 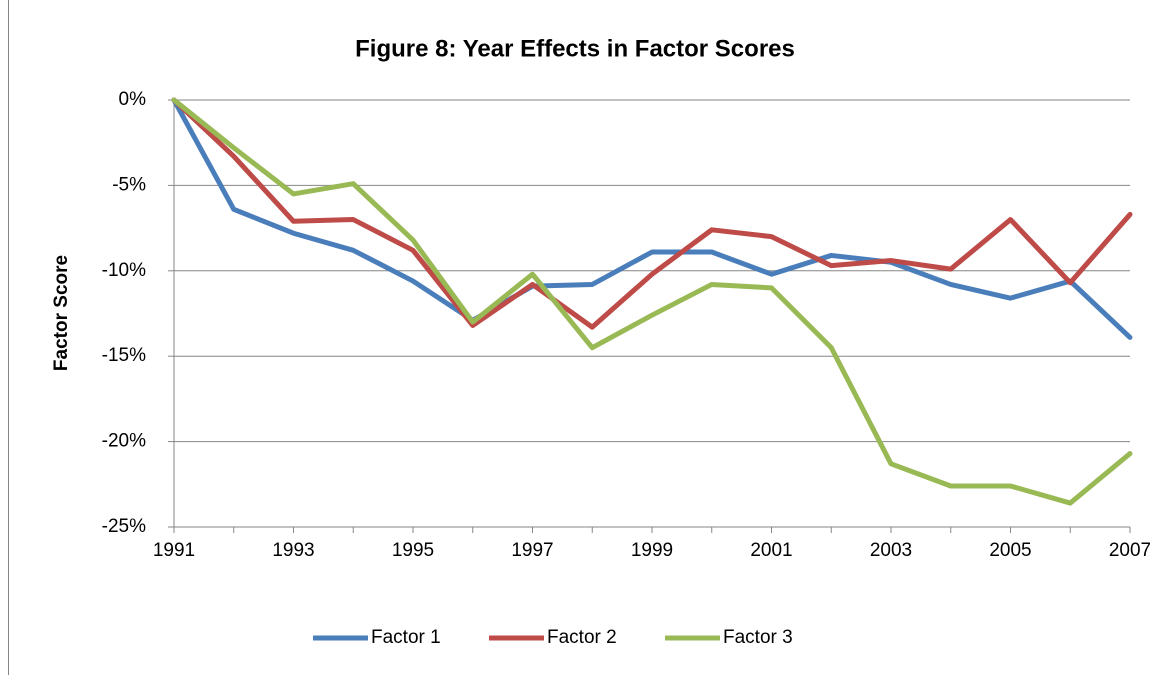 What do you see at coordinates (532, 550) in the screenshot?
I see `x-tick-label: 1997` at bounding box center [532, 550].